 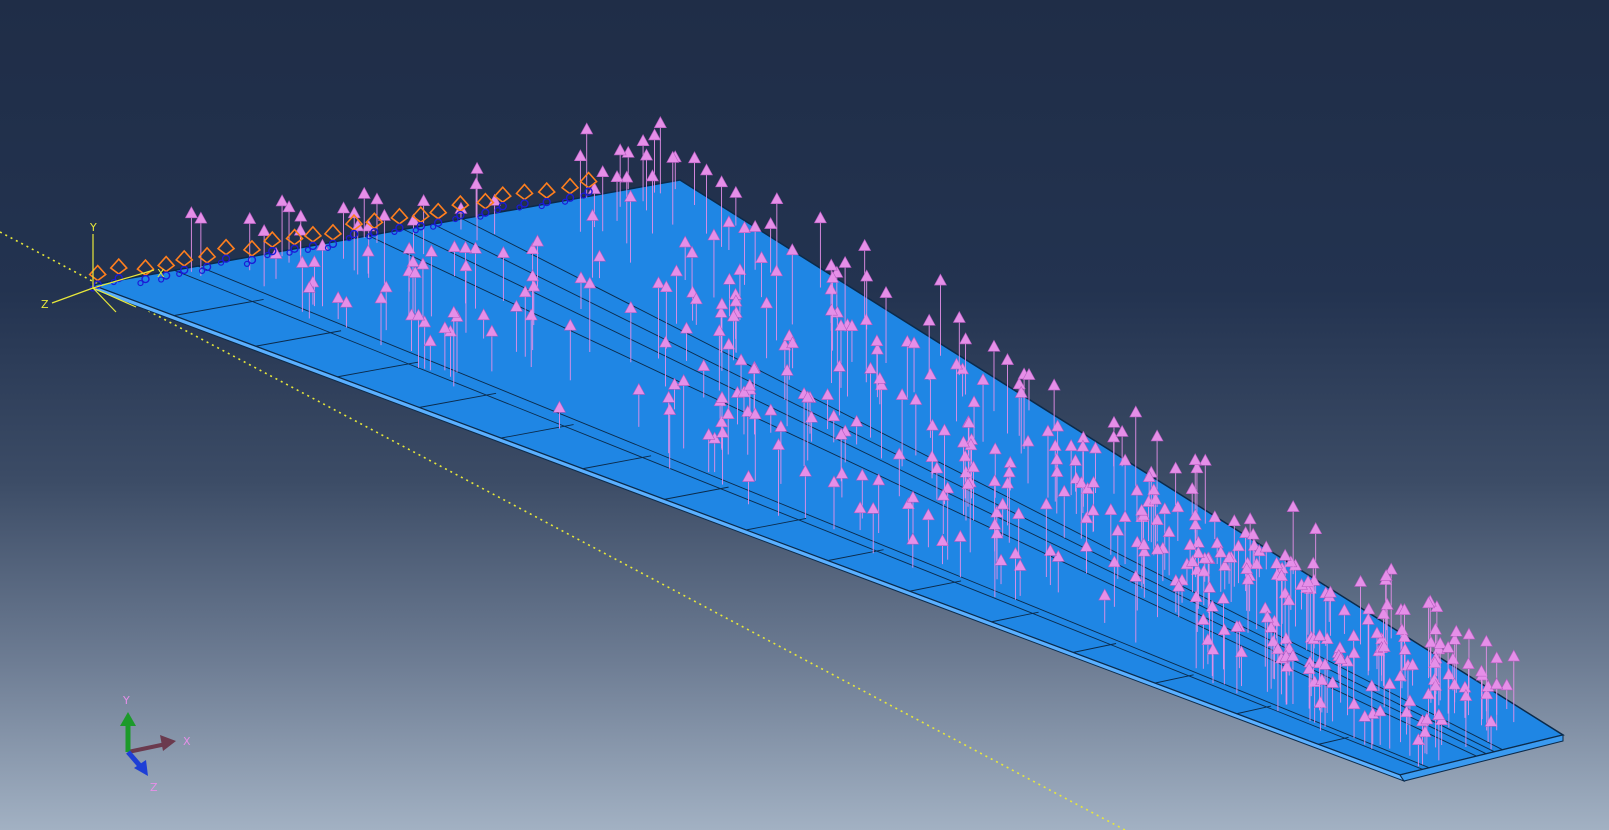 I want to click on boundary-condition-markers, so click(x=343, y=231).